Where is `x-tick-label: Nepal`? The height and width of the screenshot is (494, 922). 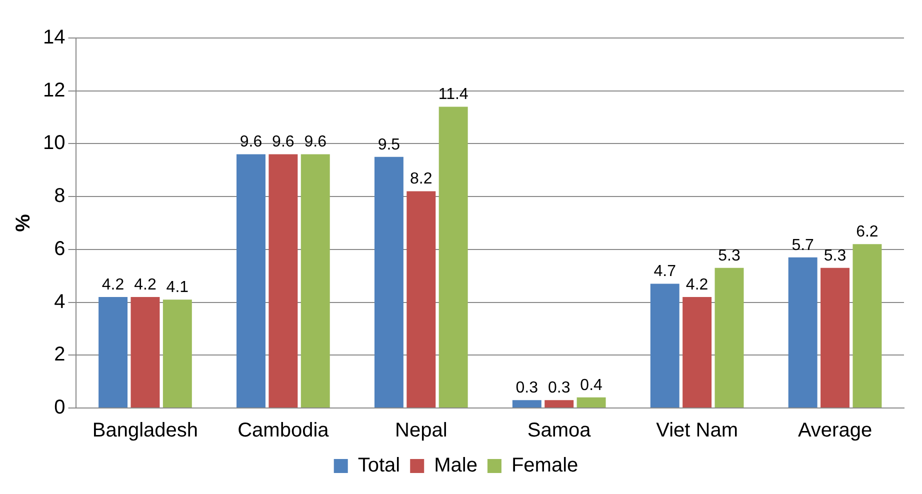
x-tick-label: Nepal is located at coordinates (421, 431).